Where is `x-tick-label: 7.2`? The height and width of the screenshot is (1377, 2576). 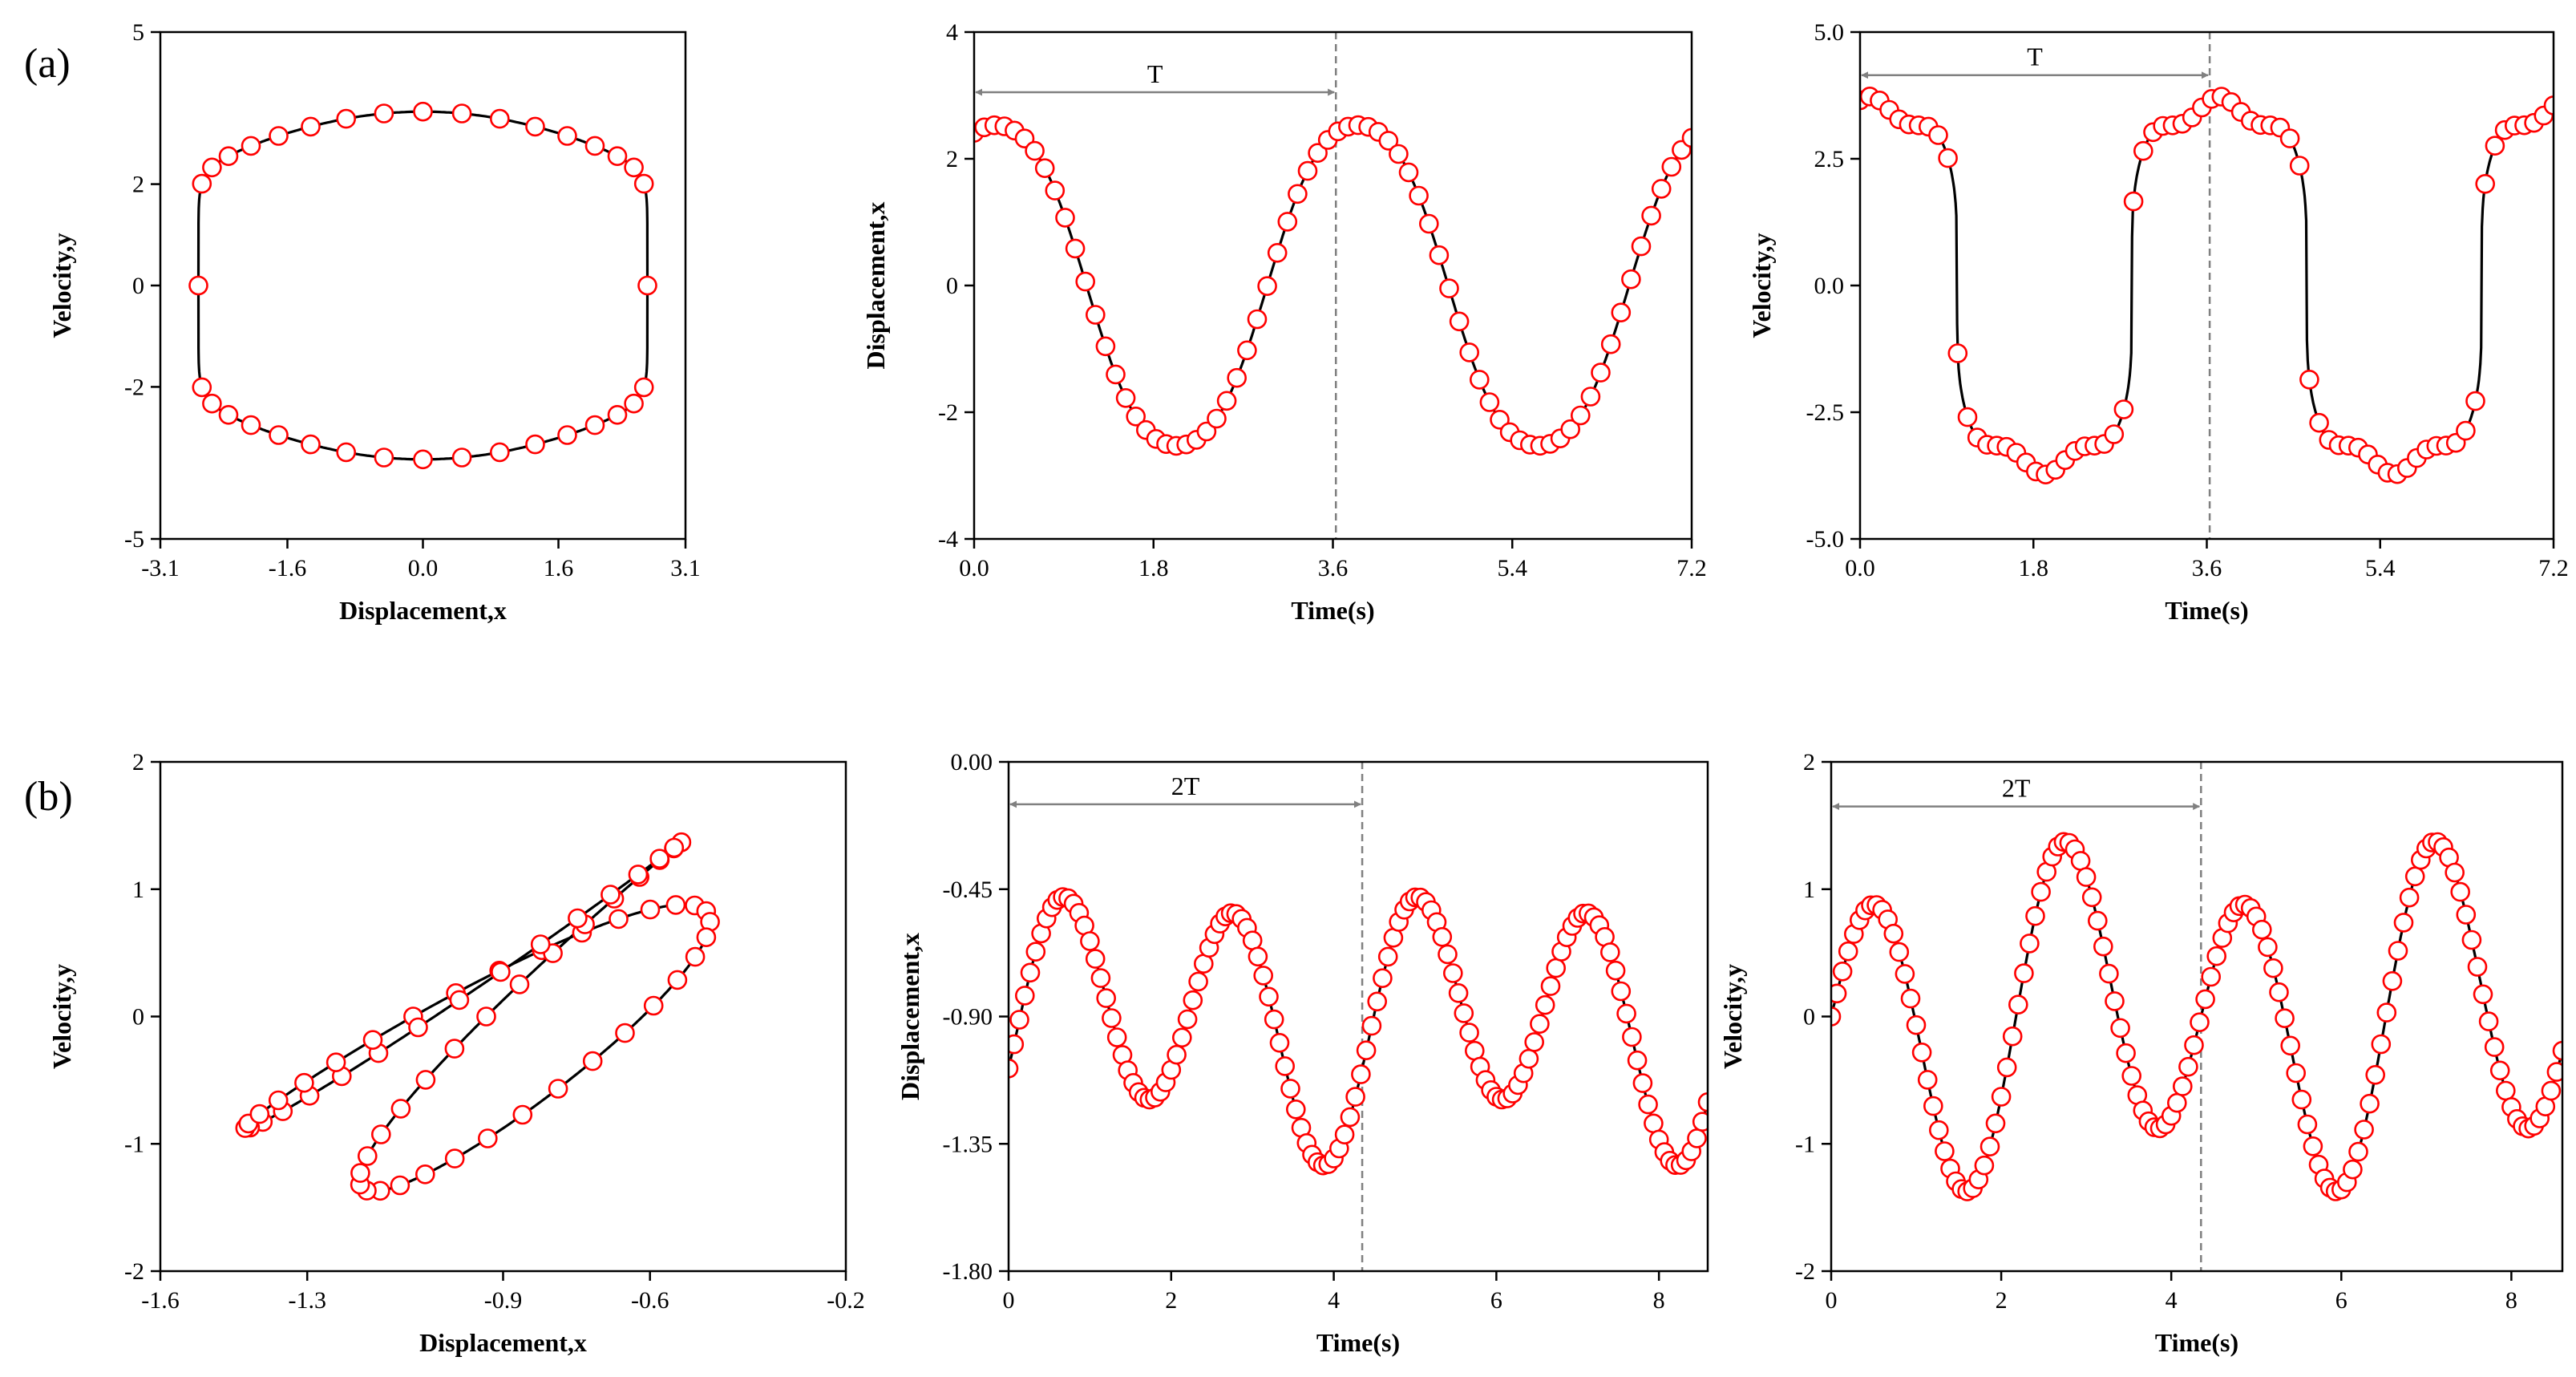
x-tick-label: 7.2 is located at coordinates (2553, 568).